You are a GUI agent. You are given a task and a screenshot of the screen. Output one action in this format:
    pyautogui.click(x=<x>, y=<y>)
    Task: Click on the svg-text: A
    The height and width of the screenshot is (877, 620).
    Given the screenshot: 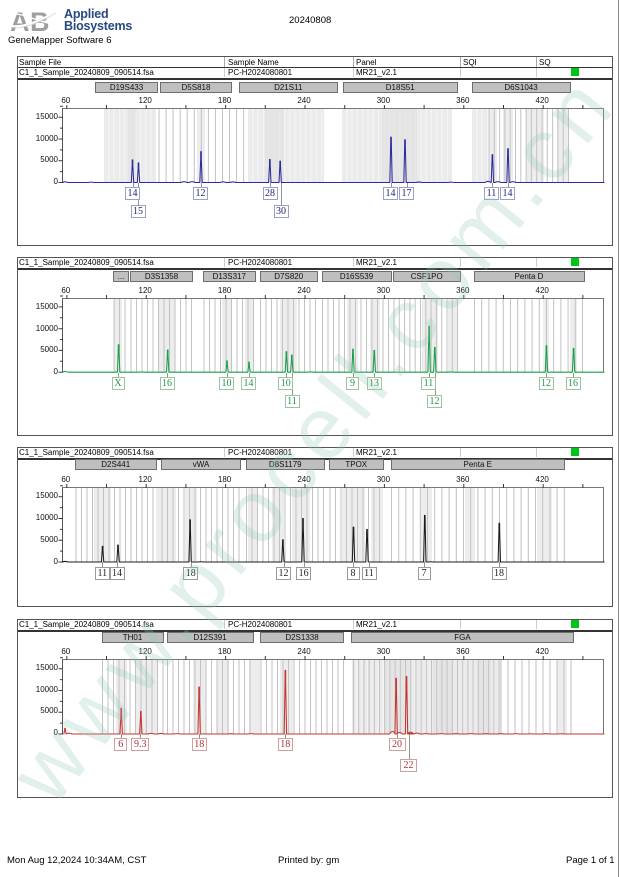 What is the action you would take?
    pyautogui.click(x=20, y=21)
    